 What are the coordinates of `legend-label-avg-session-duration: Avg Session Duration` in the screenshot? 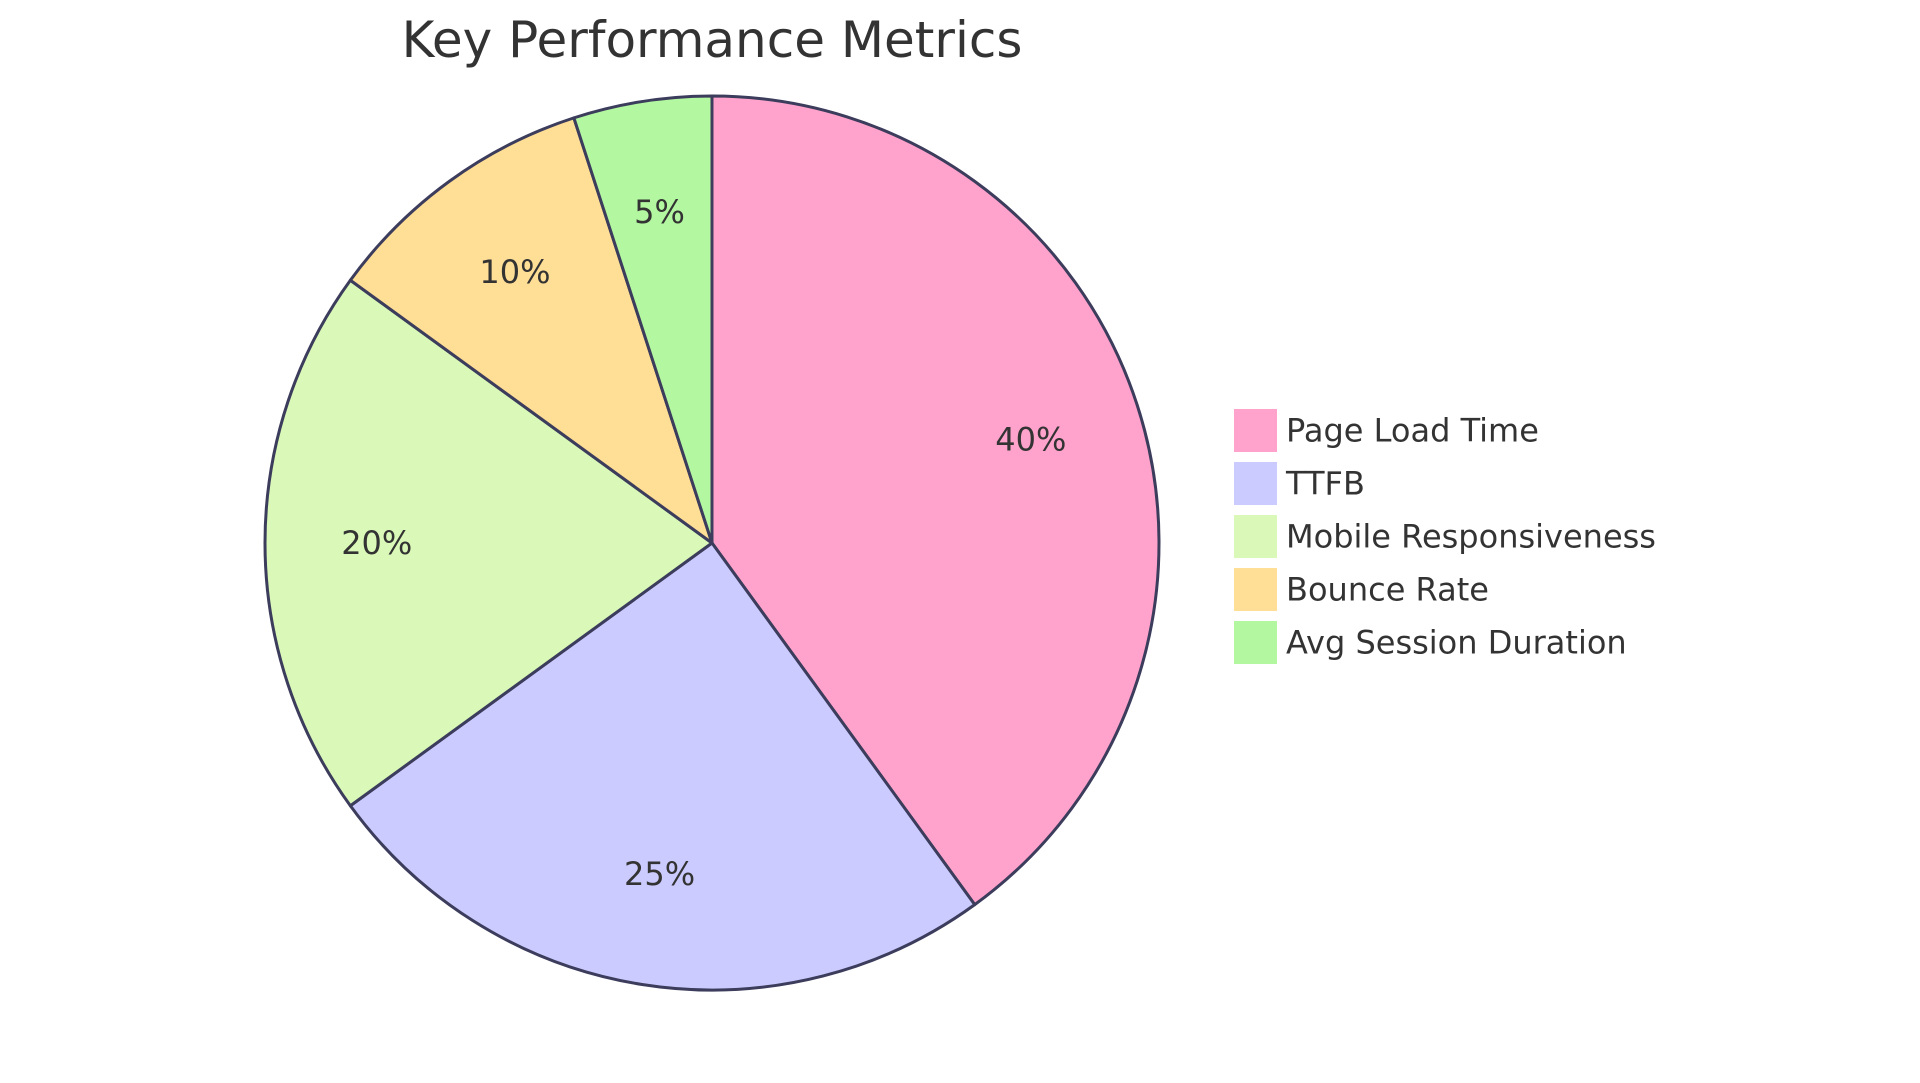 It's located at (1456, 643).